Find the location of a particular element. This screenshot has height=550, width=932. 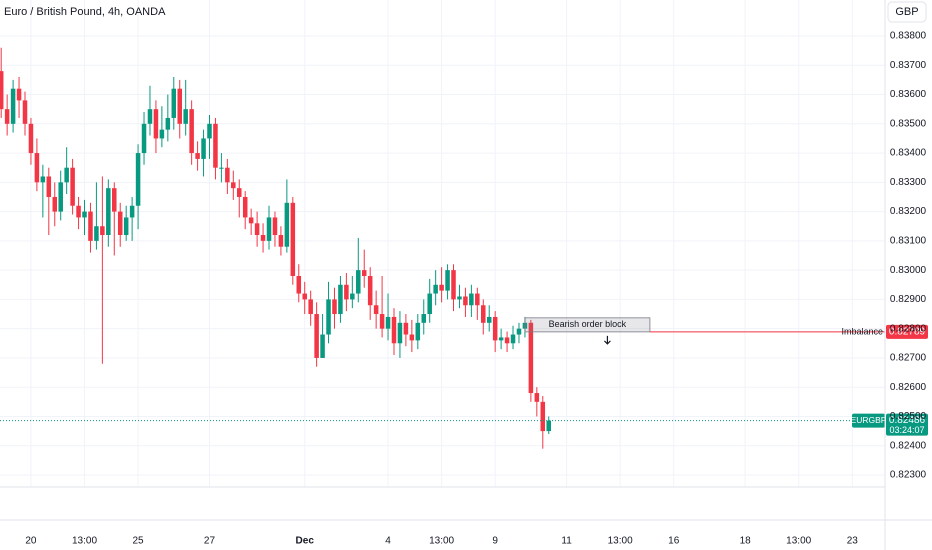

x-tick-label: 9 is located at coordinates (495, 541).